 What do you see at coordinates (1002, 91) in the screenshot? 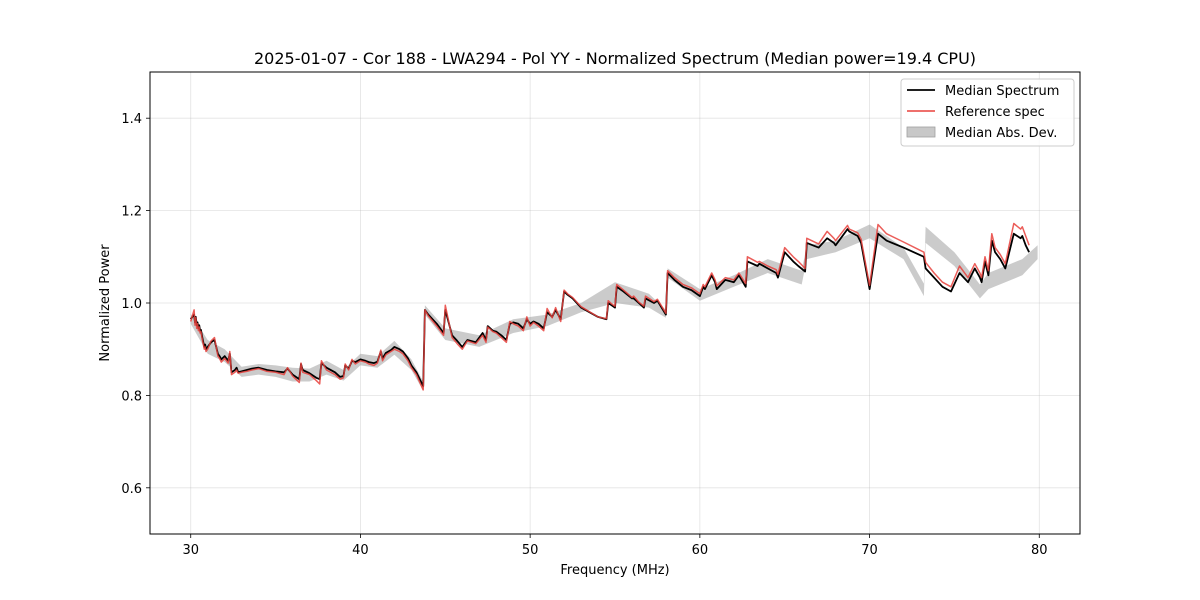
I see `legend-median-label: Median Spectrum` at bounding box center [1002, 91].